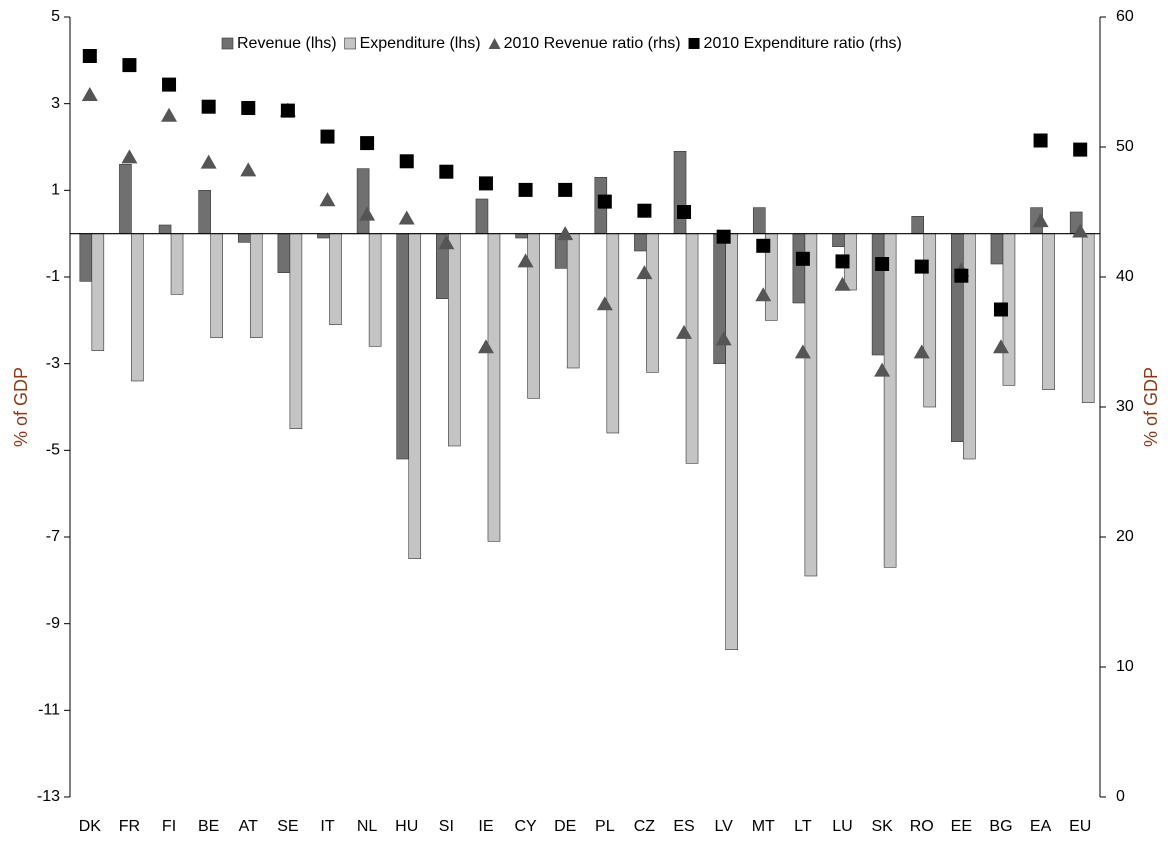 This screenshot has height=842, width=1172. What do you see at coordinates (287, 43) in the screenshot?
I see `legend-label: Revenue (lhs)` at bounding box center [287, 43].